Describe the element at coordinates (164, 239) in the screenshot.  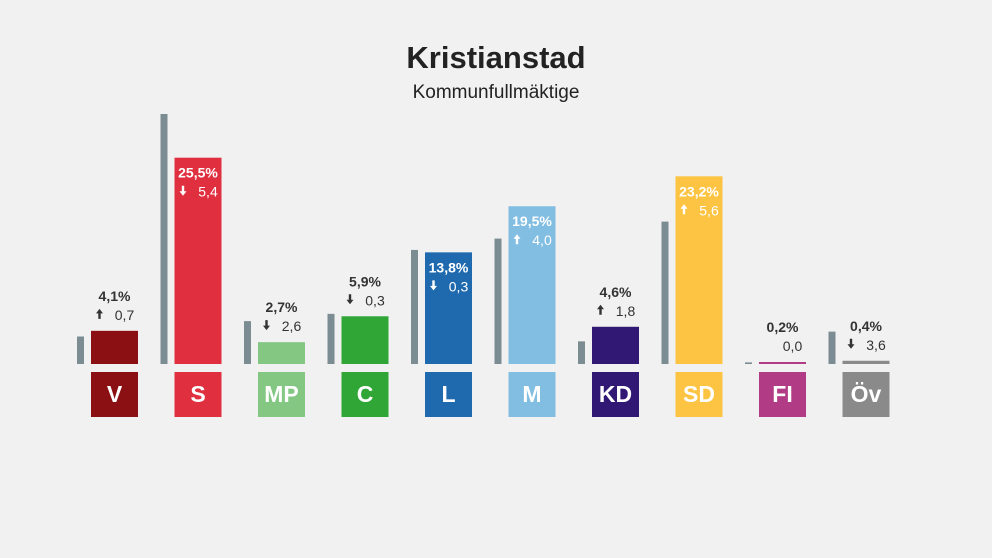
I see `previous-bar-s` at that location.